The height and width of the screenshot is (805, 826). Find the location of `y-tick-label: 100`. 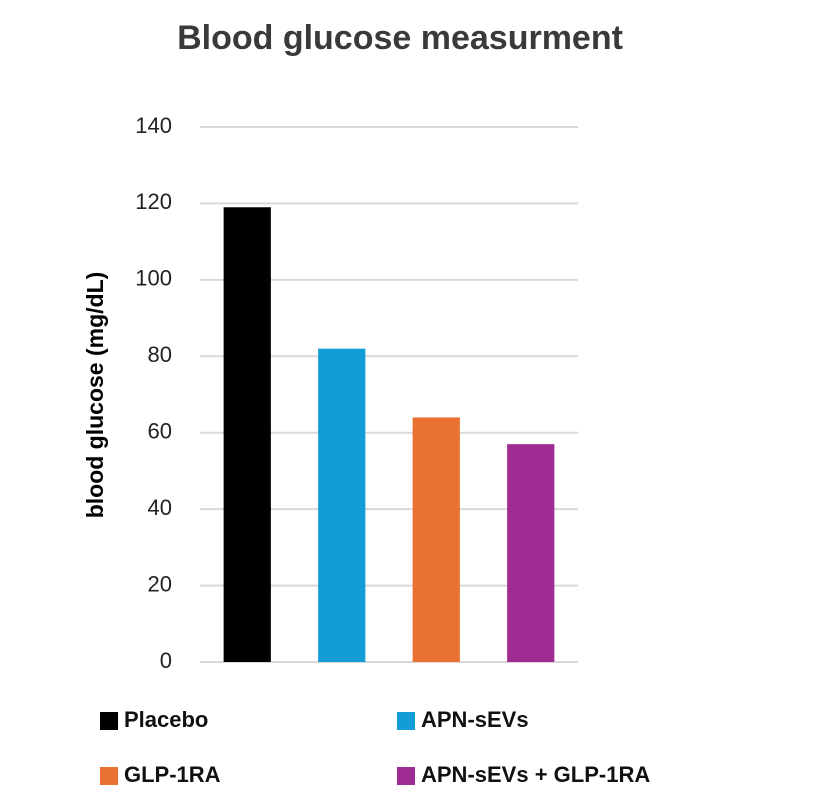

y-tick-label: 100 is located at coordinates (153, 278).